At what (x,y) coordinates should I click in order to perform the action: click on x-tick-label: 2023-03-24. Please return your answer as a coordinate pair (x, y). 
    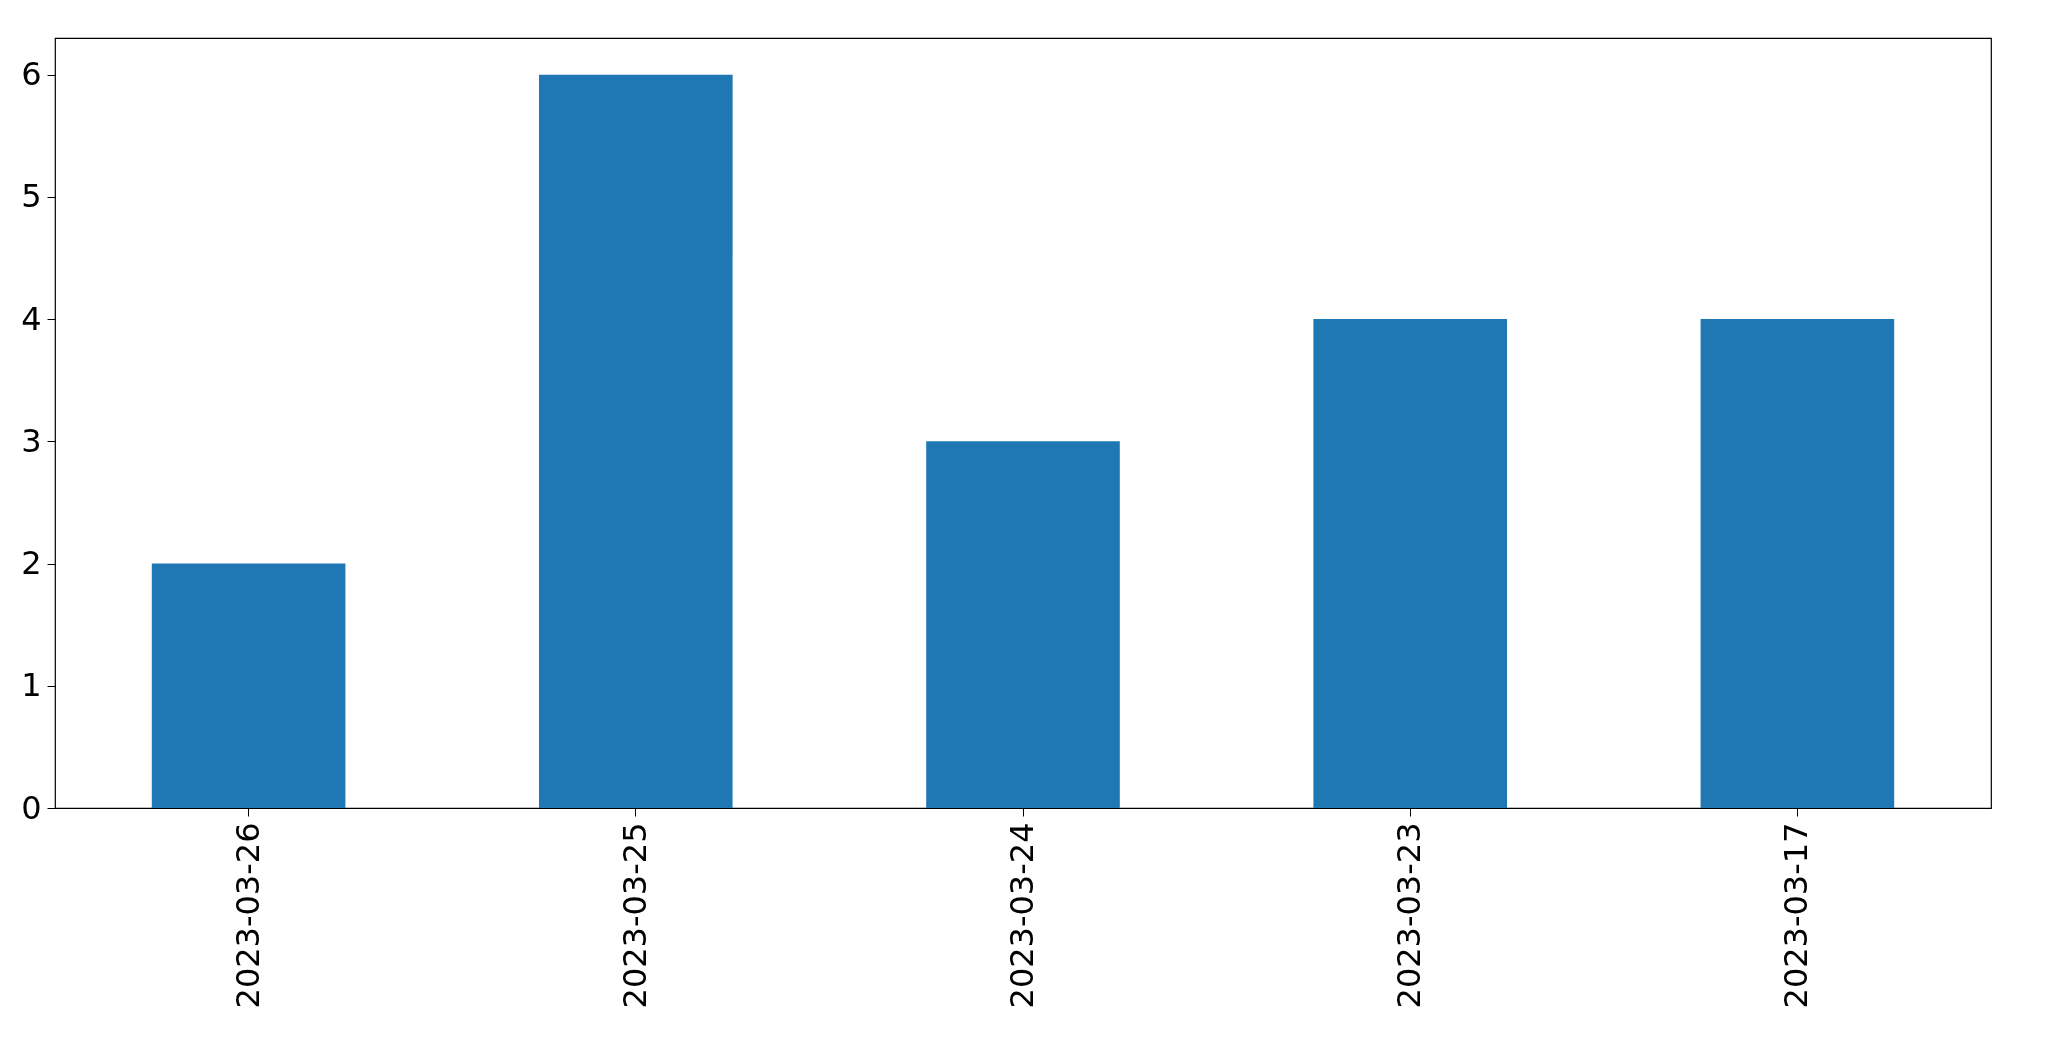
    Looking at the image, I should click on (1022, 915).